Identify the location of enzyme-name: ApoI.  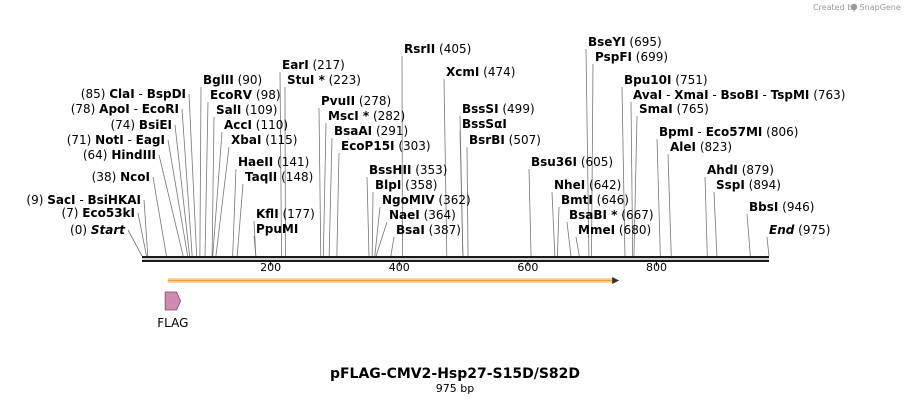
(114, 109).